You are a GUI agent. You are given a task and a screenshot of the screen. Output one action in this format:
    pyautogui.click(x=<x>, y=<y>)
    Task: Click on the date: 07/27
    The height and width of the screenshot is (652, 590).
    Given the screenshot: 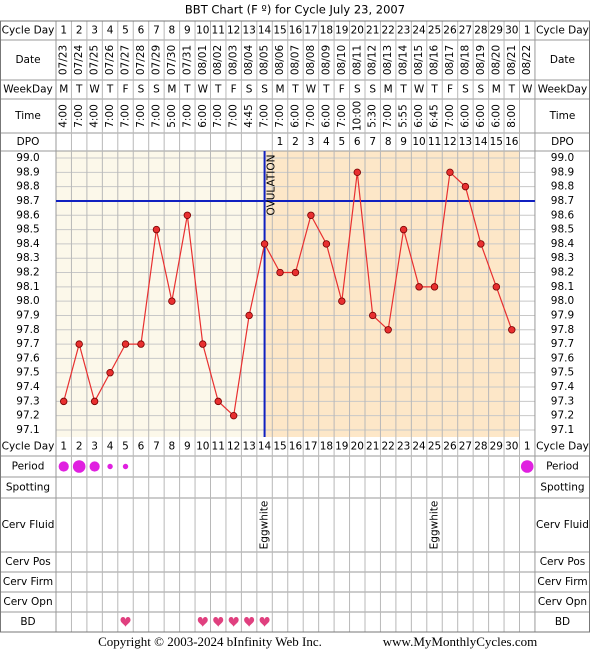 What is the action you would take?
    pyautogui.click(x=126, y=60)
    